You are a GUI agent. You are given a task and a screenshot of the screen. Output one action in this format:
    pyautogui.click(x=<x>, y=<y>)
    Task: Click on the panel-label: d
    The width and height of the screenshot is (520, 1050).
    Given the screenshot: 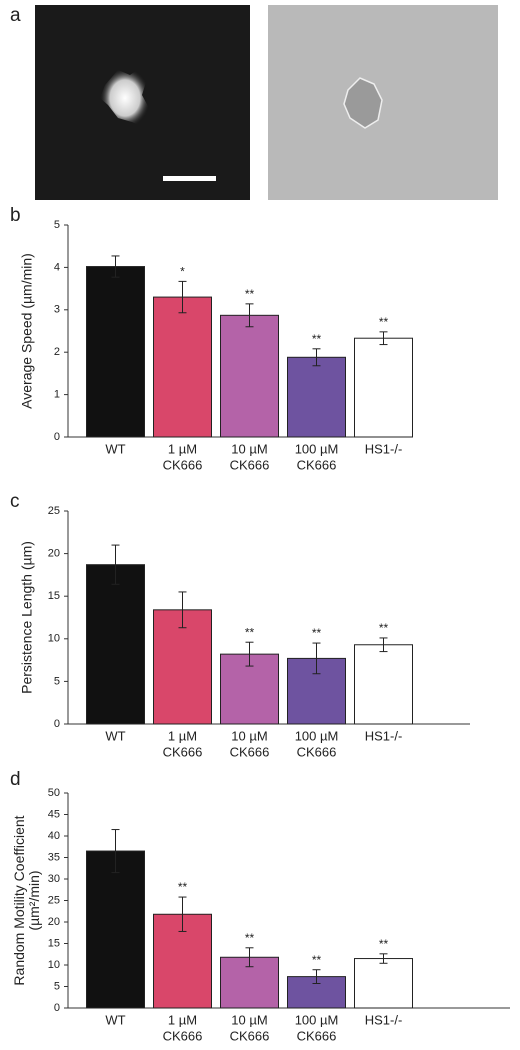 What is the action you would take?
    pyautogui.click(x=15, y=779)
    